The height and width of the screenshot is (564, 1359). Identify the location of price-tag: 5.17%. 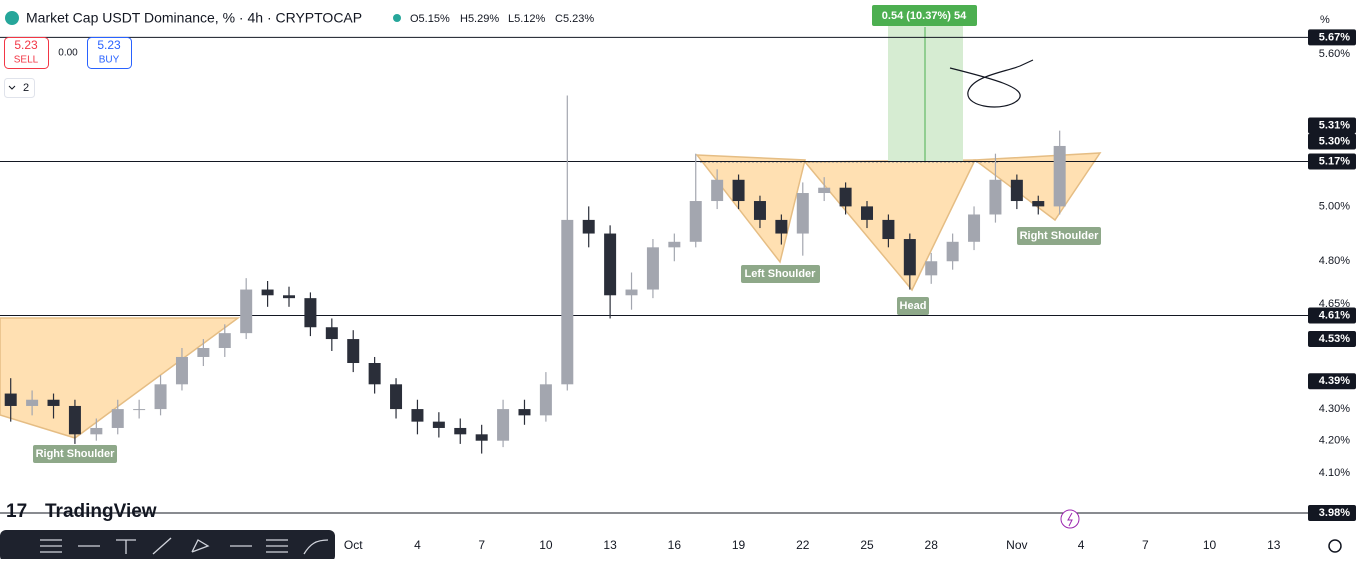
(1334, 161).